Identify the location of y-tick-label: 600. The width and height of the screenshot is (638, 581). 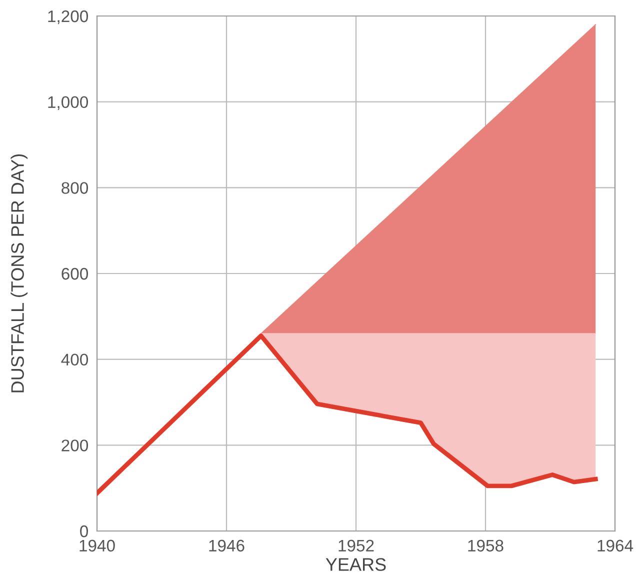
(75, 274).